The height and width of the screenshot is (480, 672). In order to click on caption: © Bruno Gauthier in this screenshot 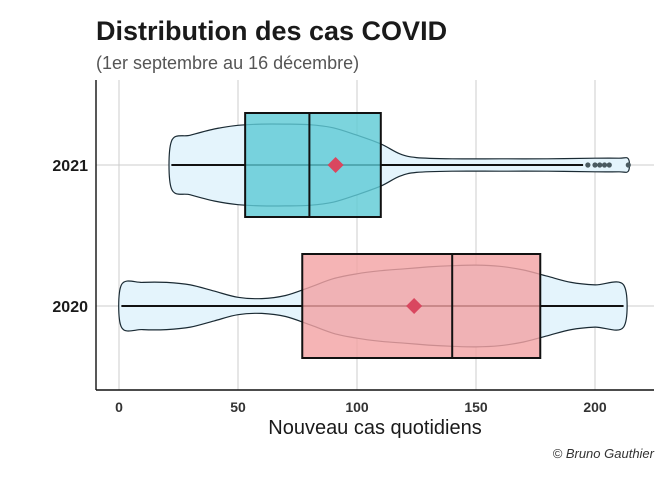, I will do `click(604, 453)`.